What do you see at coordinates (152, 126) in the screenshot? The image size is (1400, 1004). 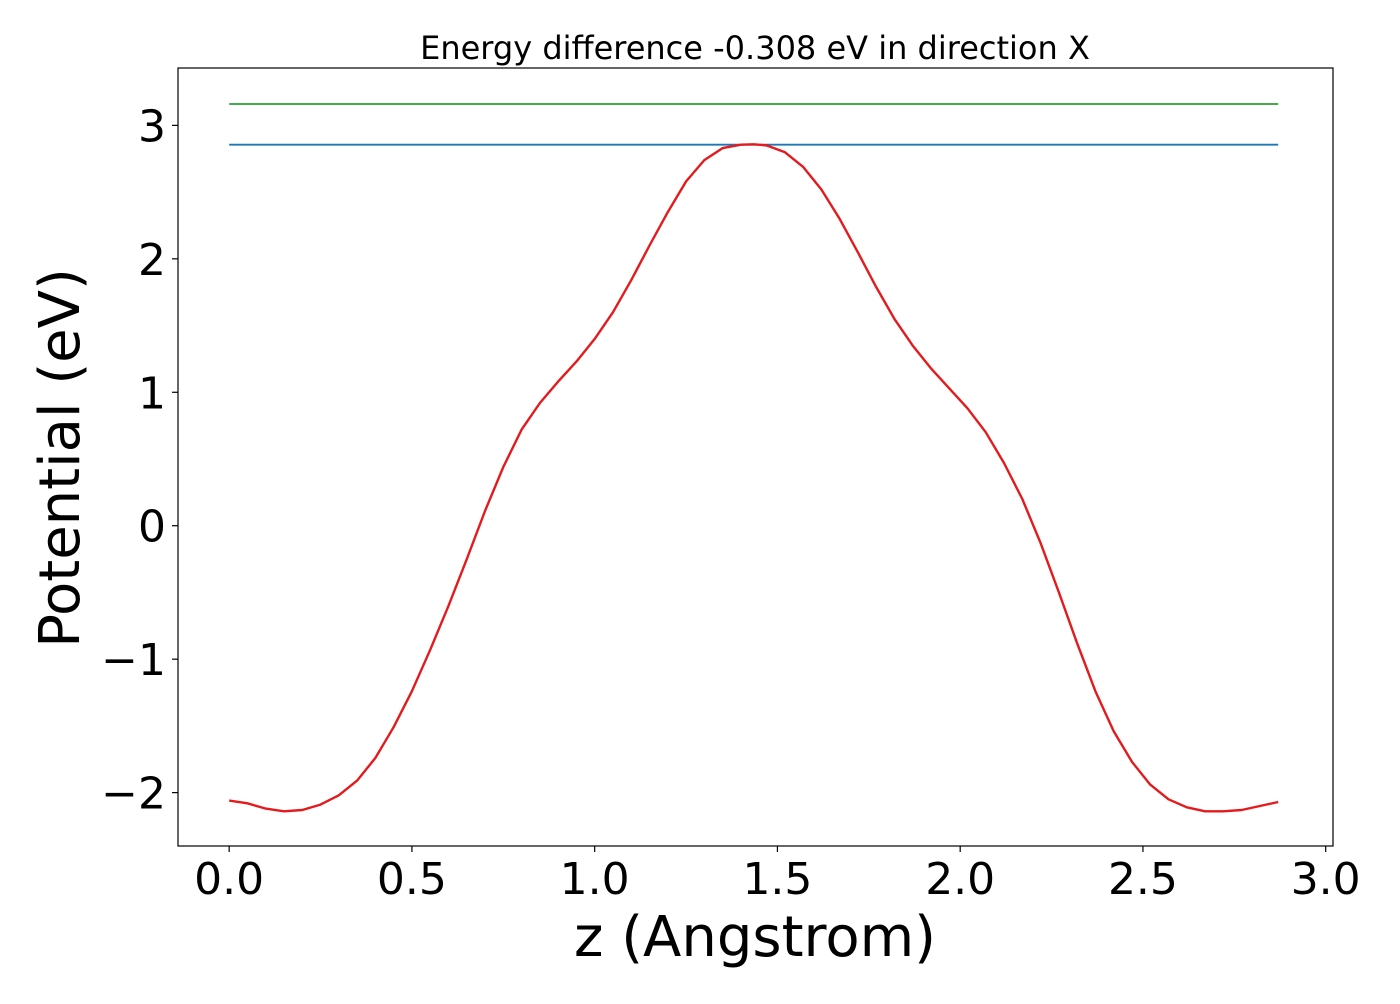 I see `y-tick-label: 3` at bounding box center [152, 126].